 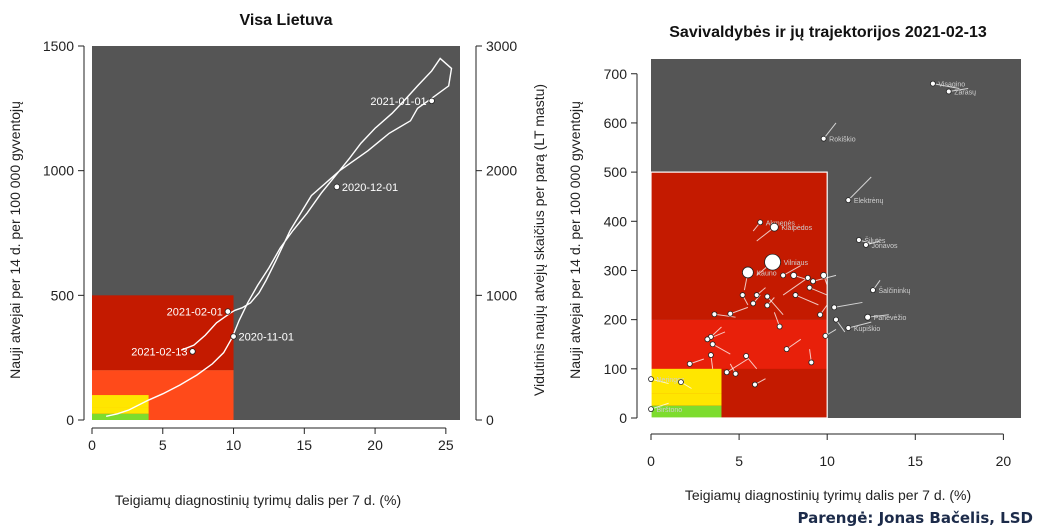 What do you see at coordinates (895, 290) in the screenshot?
I see `municipality-label: Šalčininkų` at bounding box center [895, 290].